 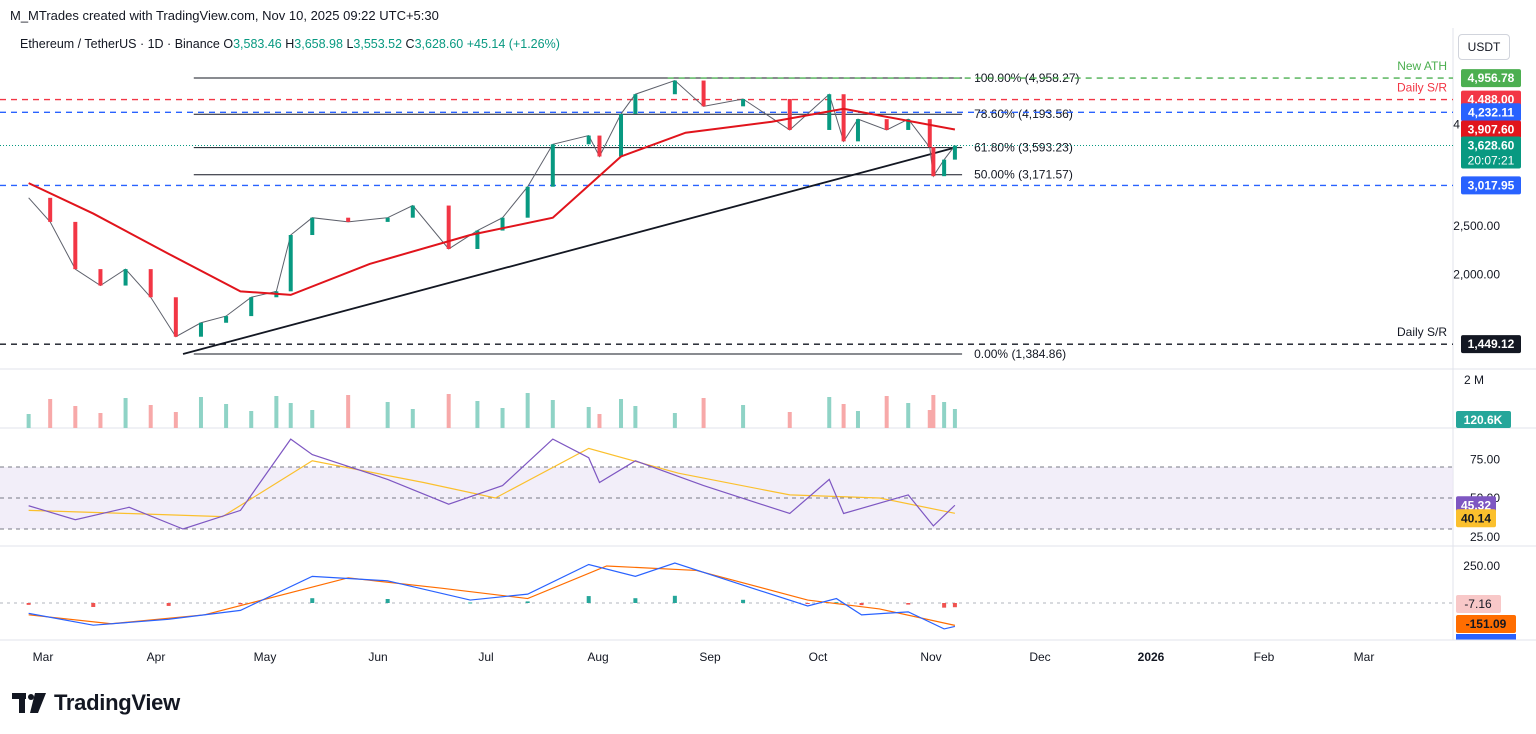 I want to click on time-axis-tick: 2026, so click(x=1151, y=657).